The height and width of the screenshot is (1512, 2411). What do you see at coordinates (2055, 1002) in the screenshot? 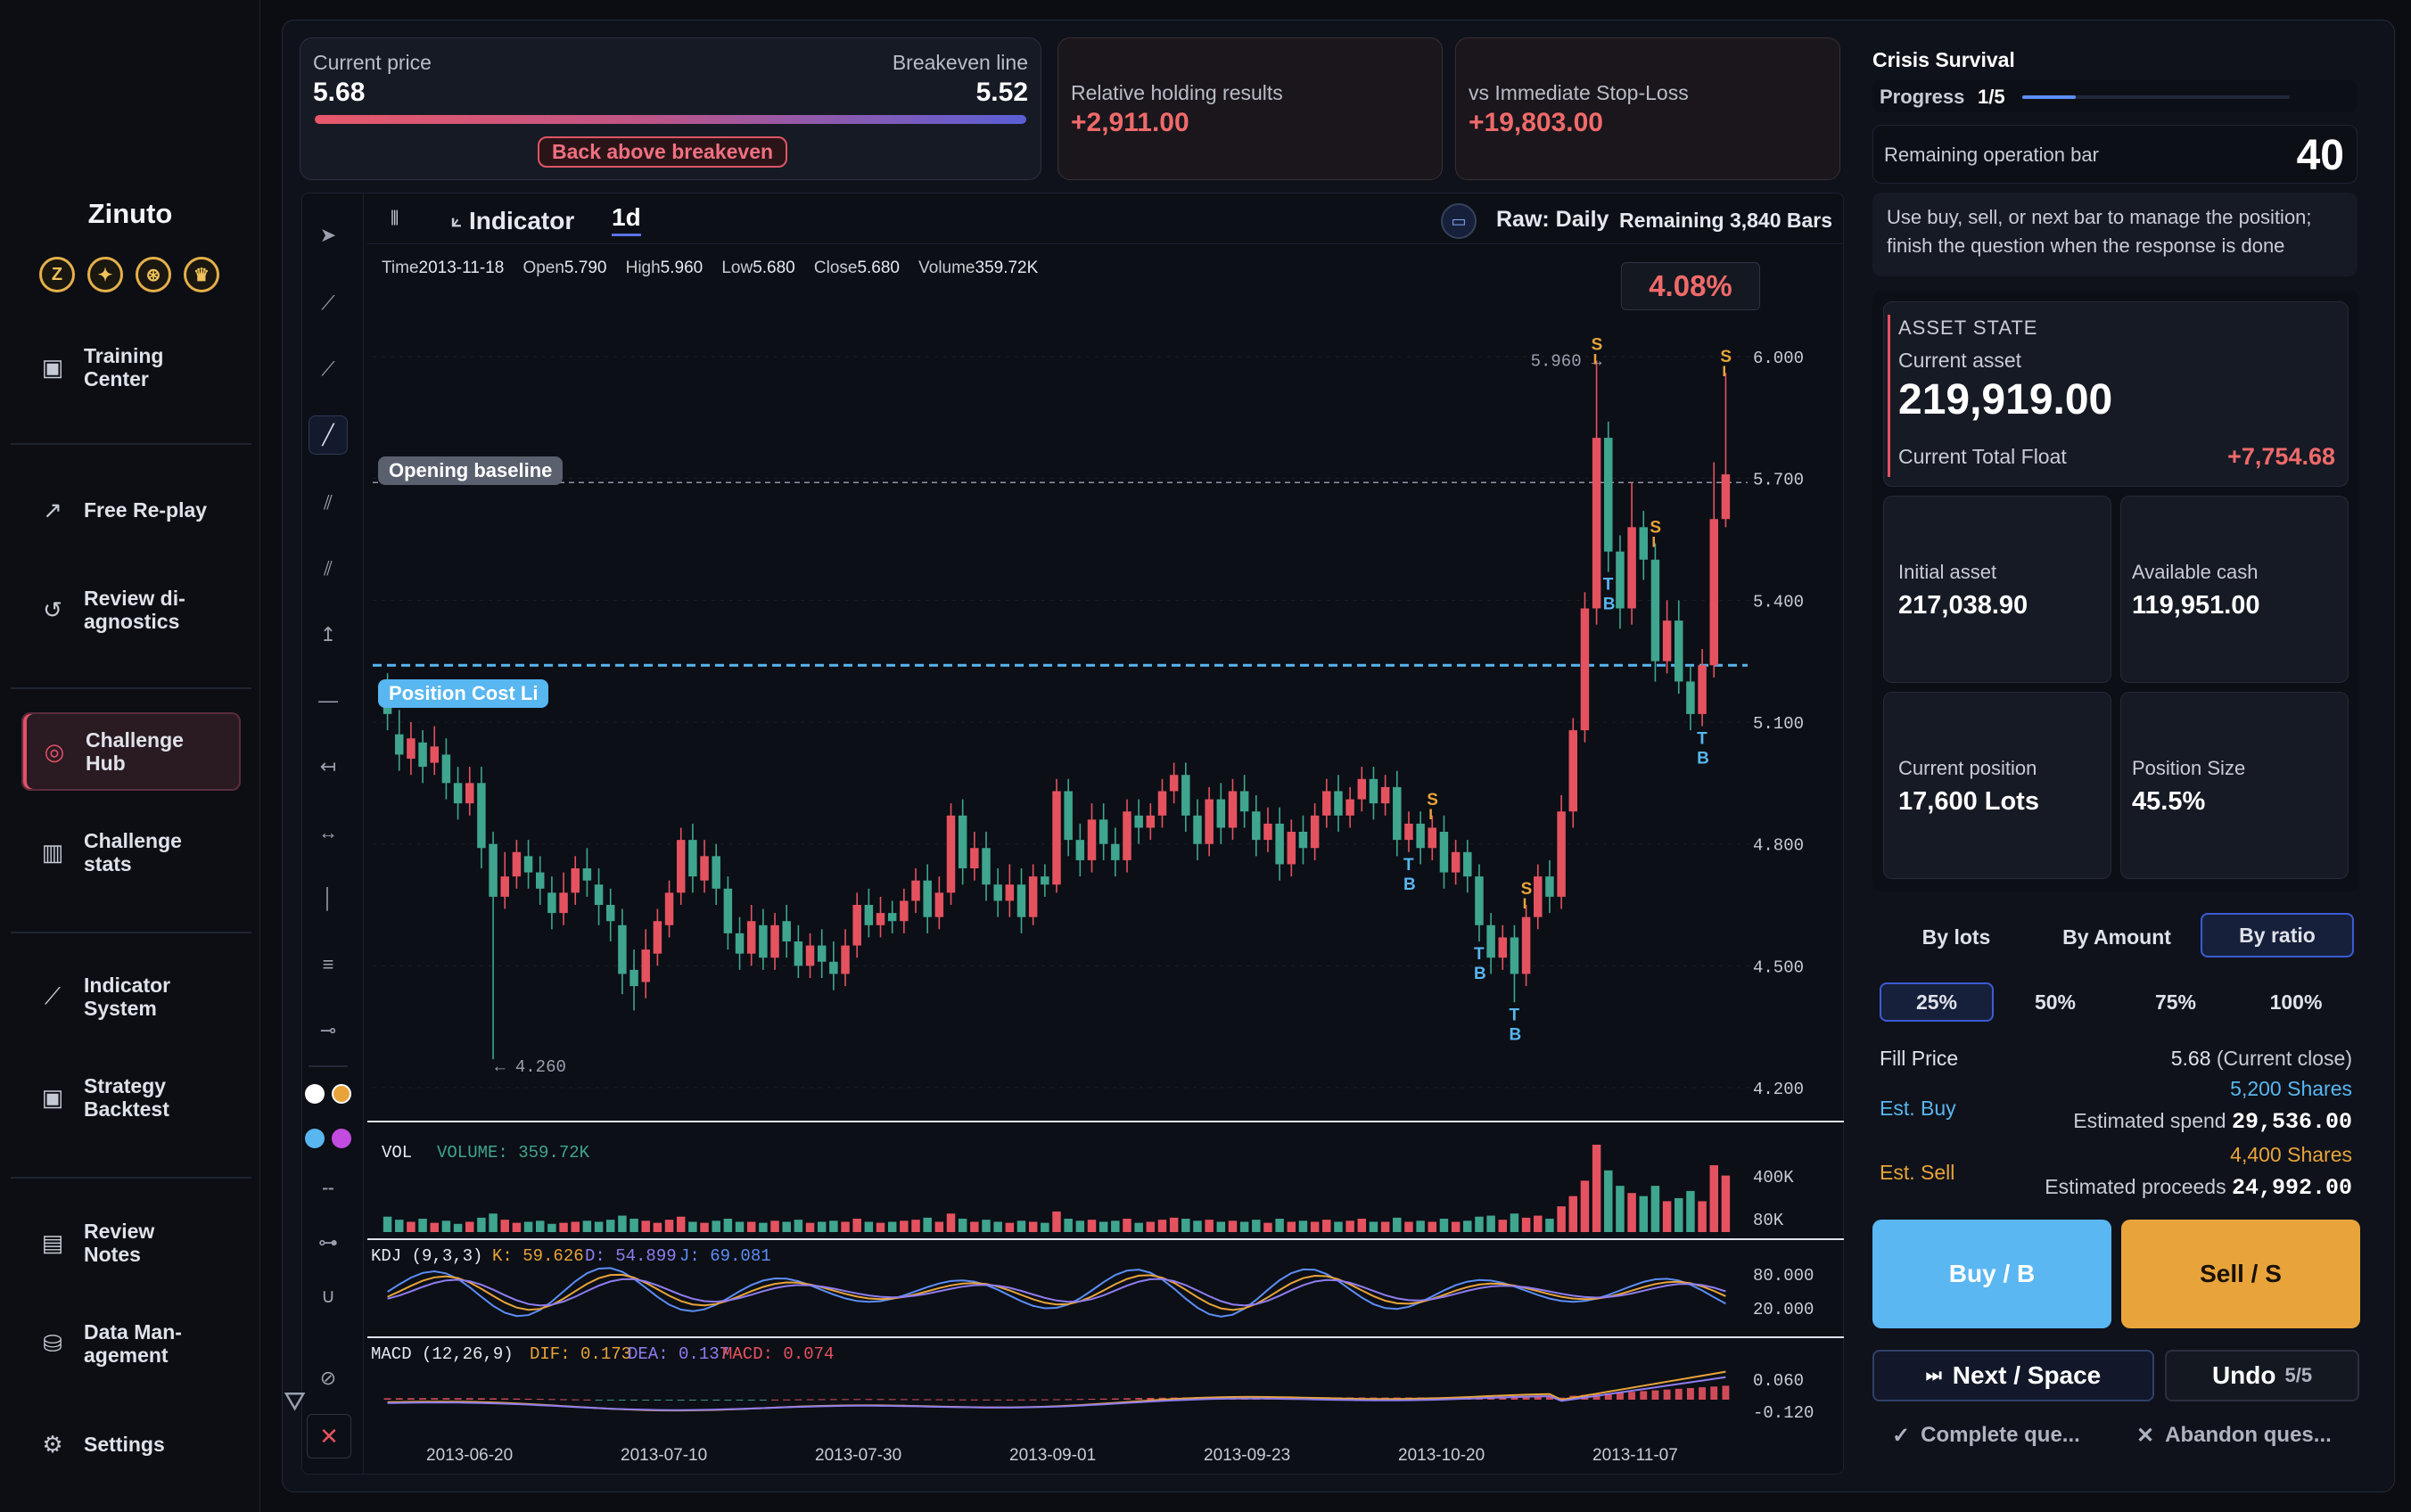
I see `ratio-50-button: 50%` at bounding box center [2055, 1002].